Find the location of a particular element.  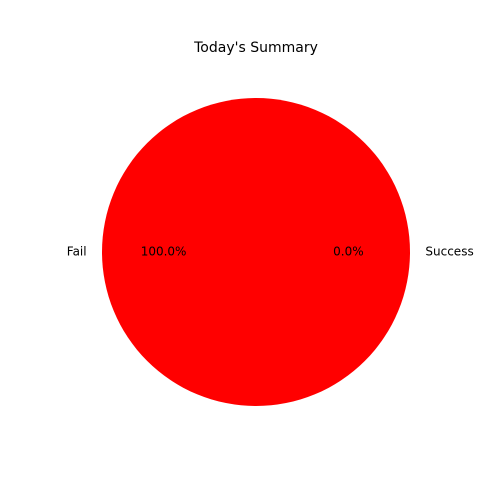

slice-percent-success: 0.0% is located at coordinates (348, 252).